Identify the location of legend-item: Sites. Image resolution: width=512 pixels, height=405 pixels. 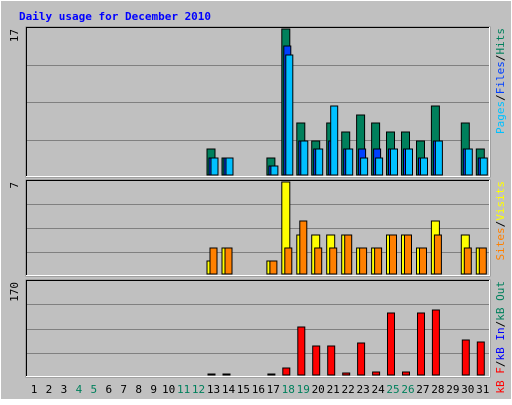
(500, 243).